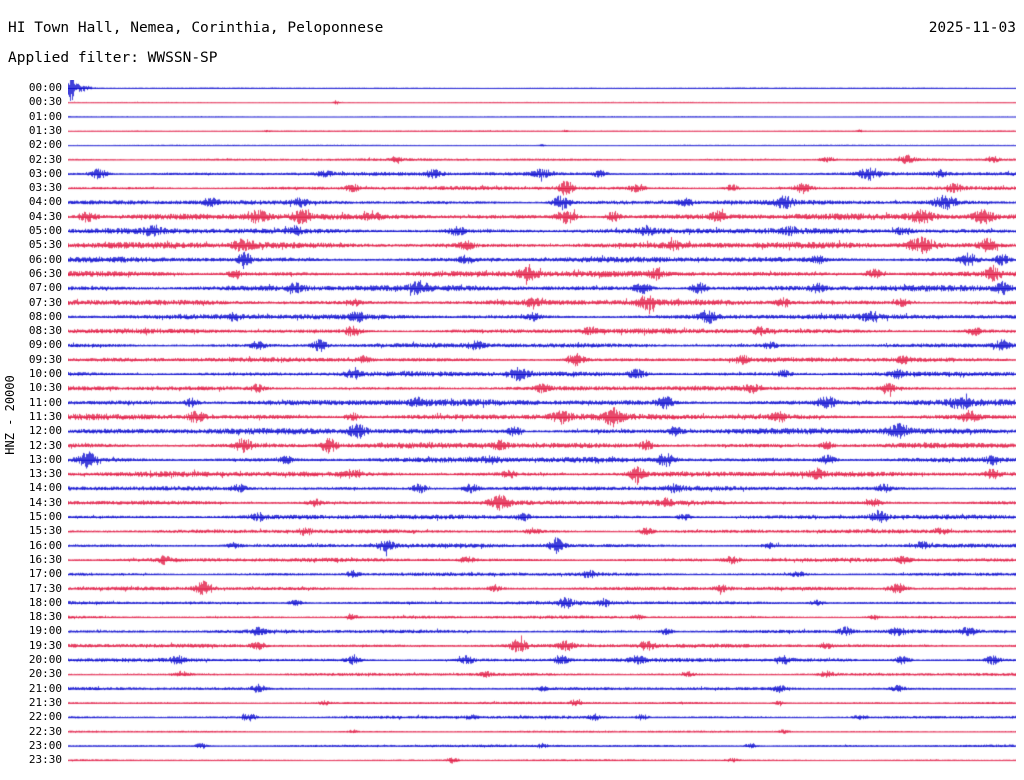  What do you see at coordinates (45, 316) in the screenshot?
I see `row-time-label: 08:00` at bounding box center [45, 316].